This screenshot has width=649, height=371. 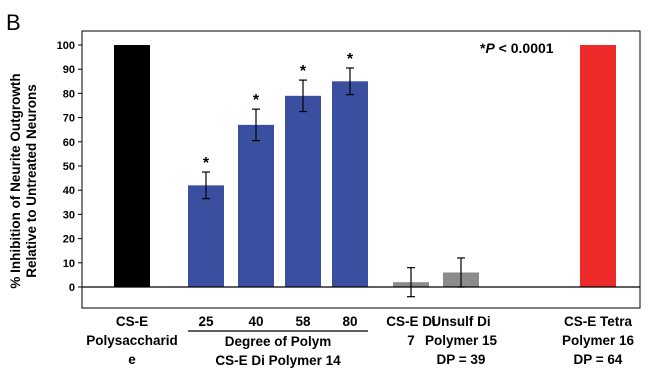 What do you see at coordinates (206, 321) in the screenshot?
I see `dp-tick-label: 25` at bounding box center [206, 321].